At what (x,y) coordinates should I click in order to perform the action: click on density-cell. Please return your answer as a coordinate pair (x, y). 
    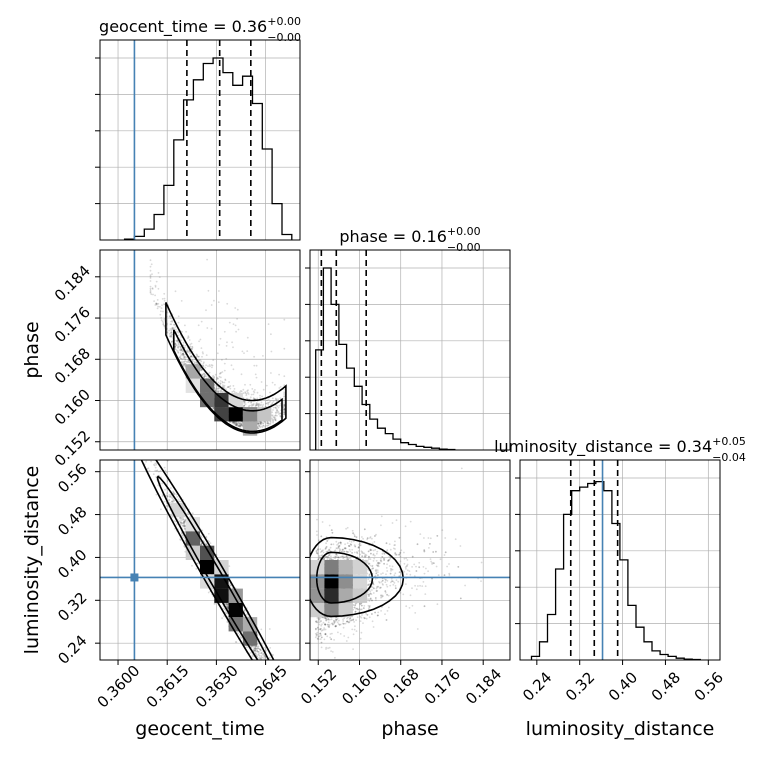
    Looking at the image, I should click on (235, 400).